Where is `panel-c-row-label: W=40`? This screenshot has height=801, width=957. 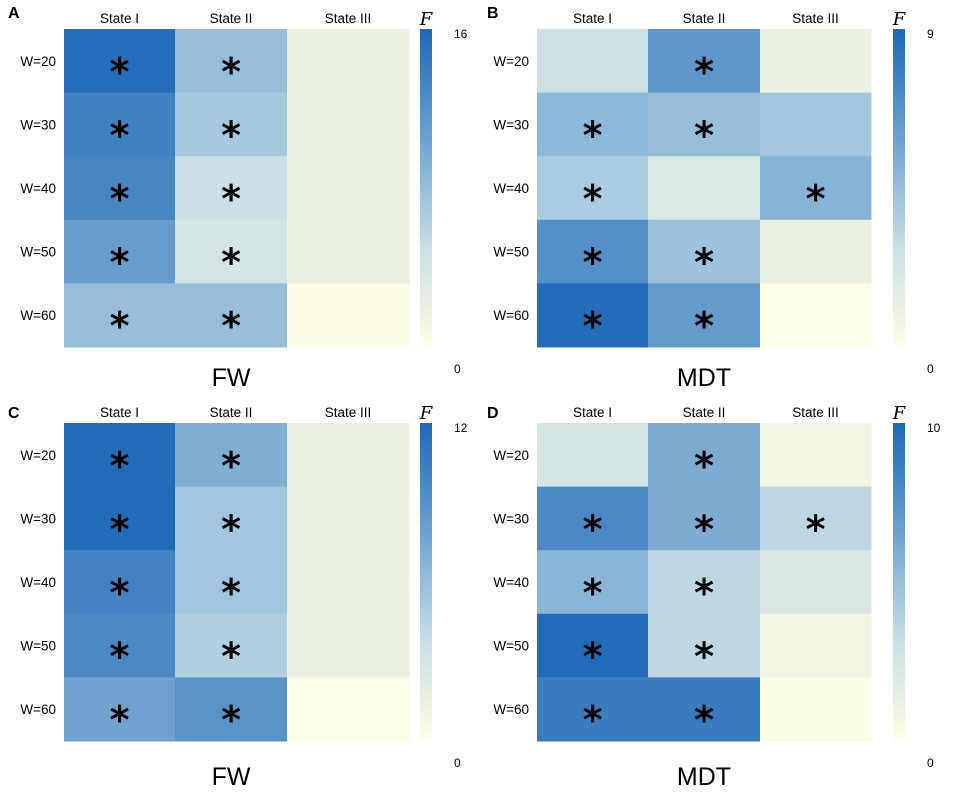 panel-c-row-label: W=40 is located at coordinates (38, 582).